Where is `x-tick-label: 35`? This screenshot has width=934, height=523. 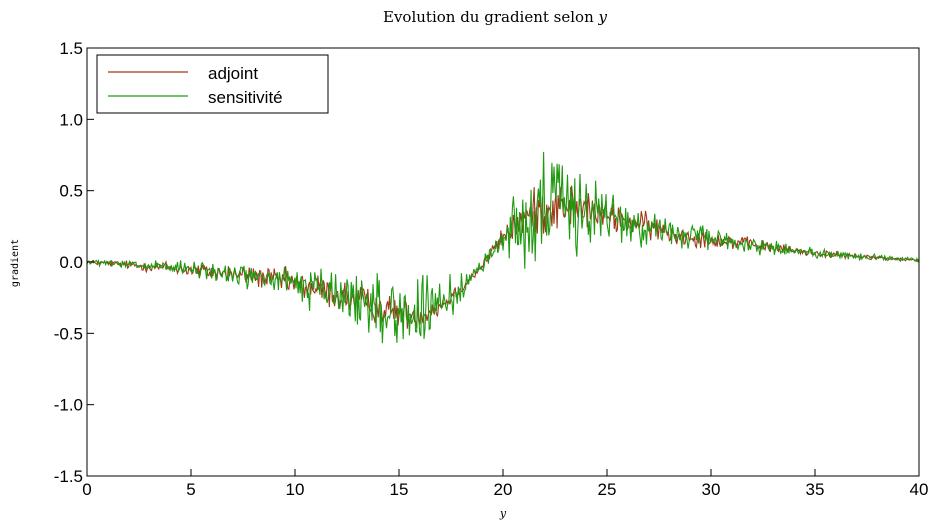 x-tick-label: 35 is located at coordinates (815, 489).